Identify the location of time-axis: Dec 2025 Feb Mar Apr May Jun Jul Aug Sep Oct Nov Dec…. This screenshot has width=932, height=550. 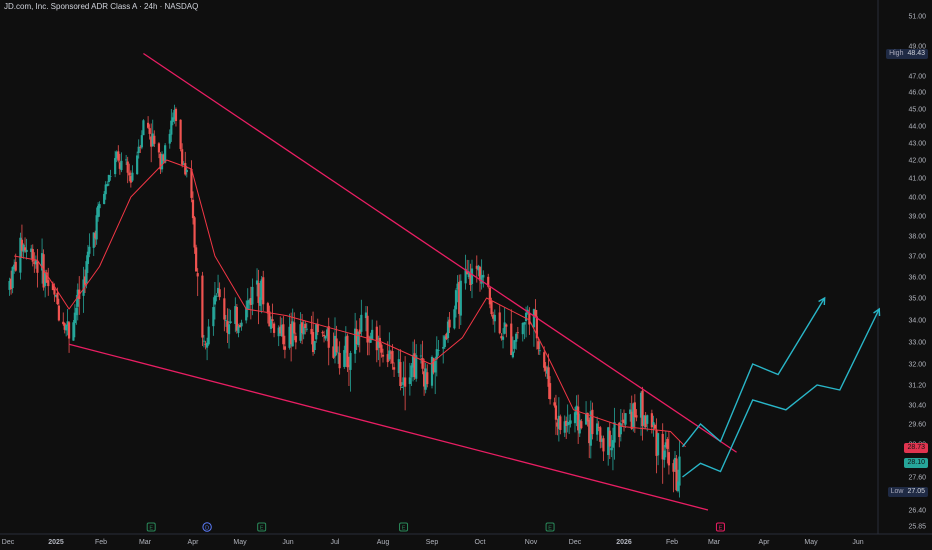
(433, 542).